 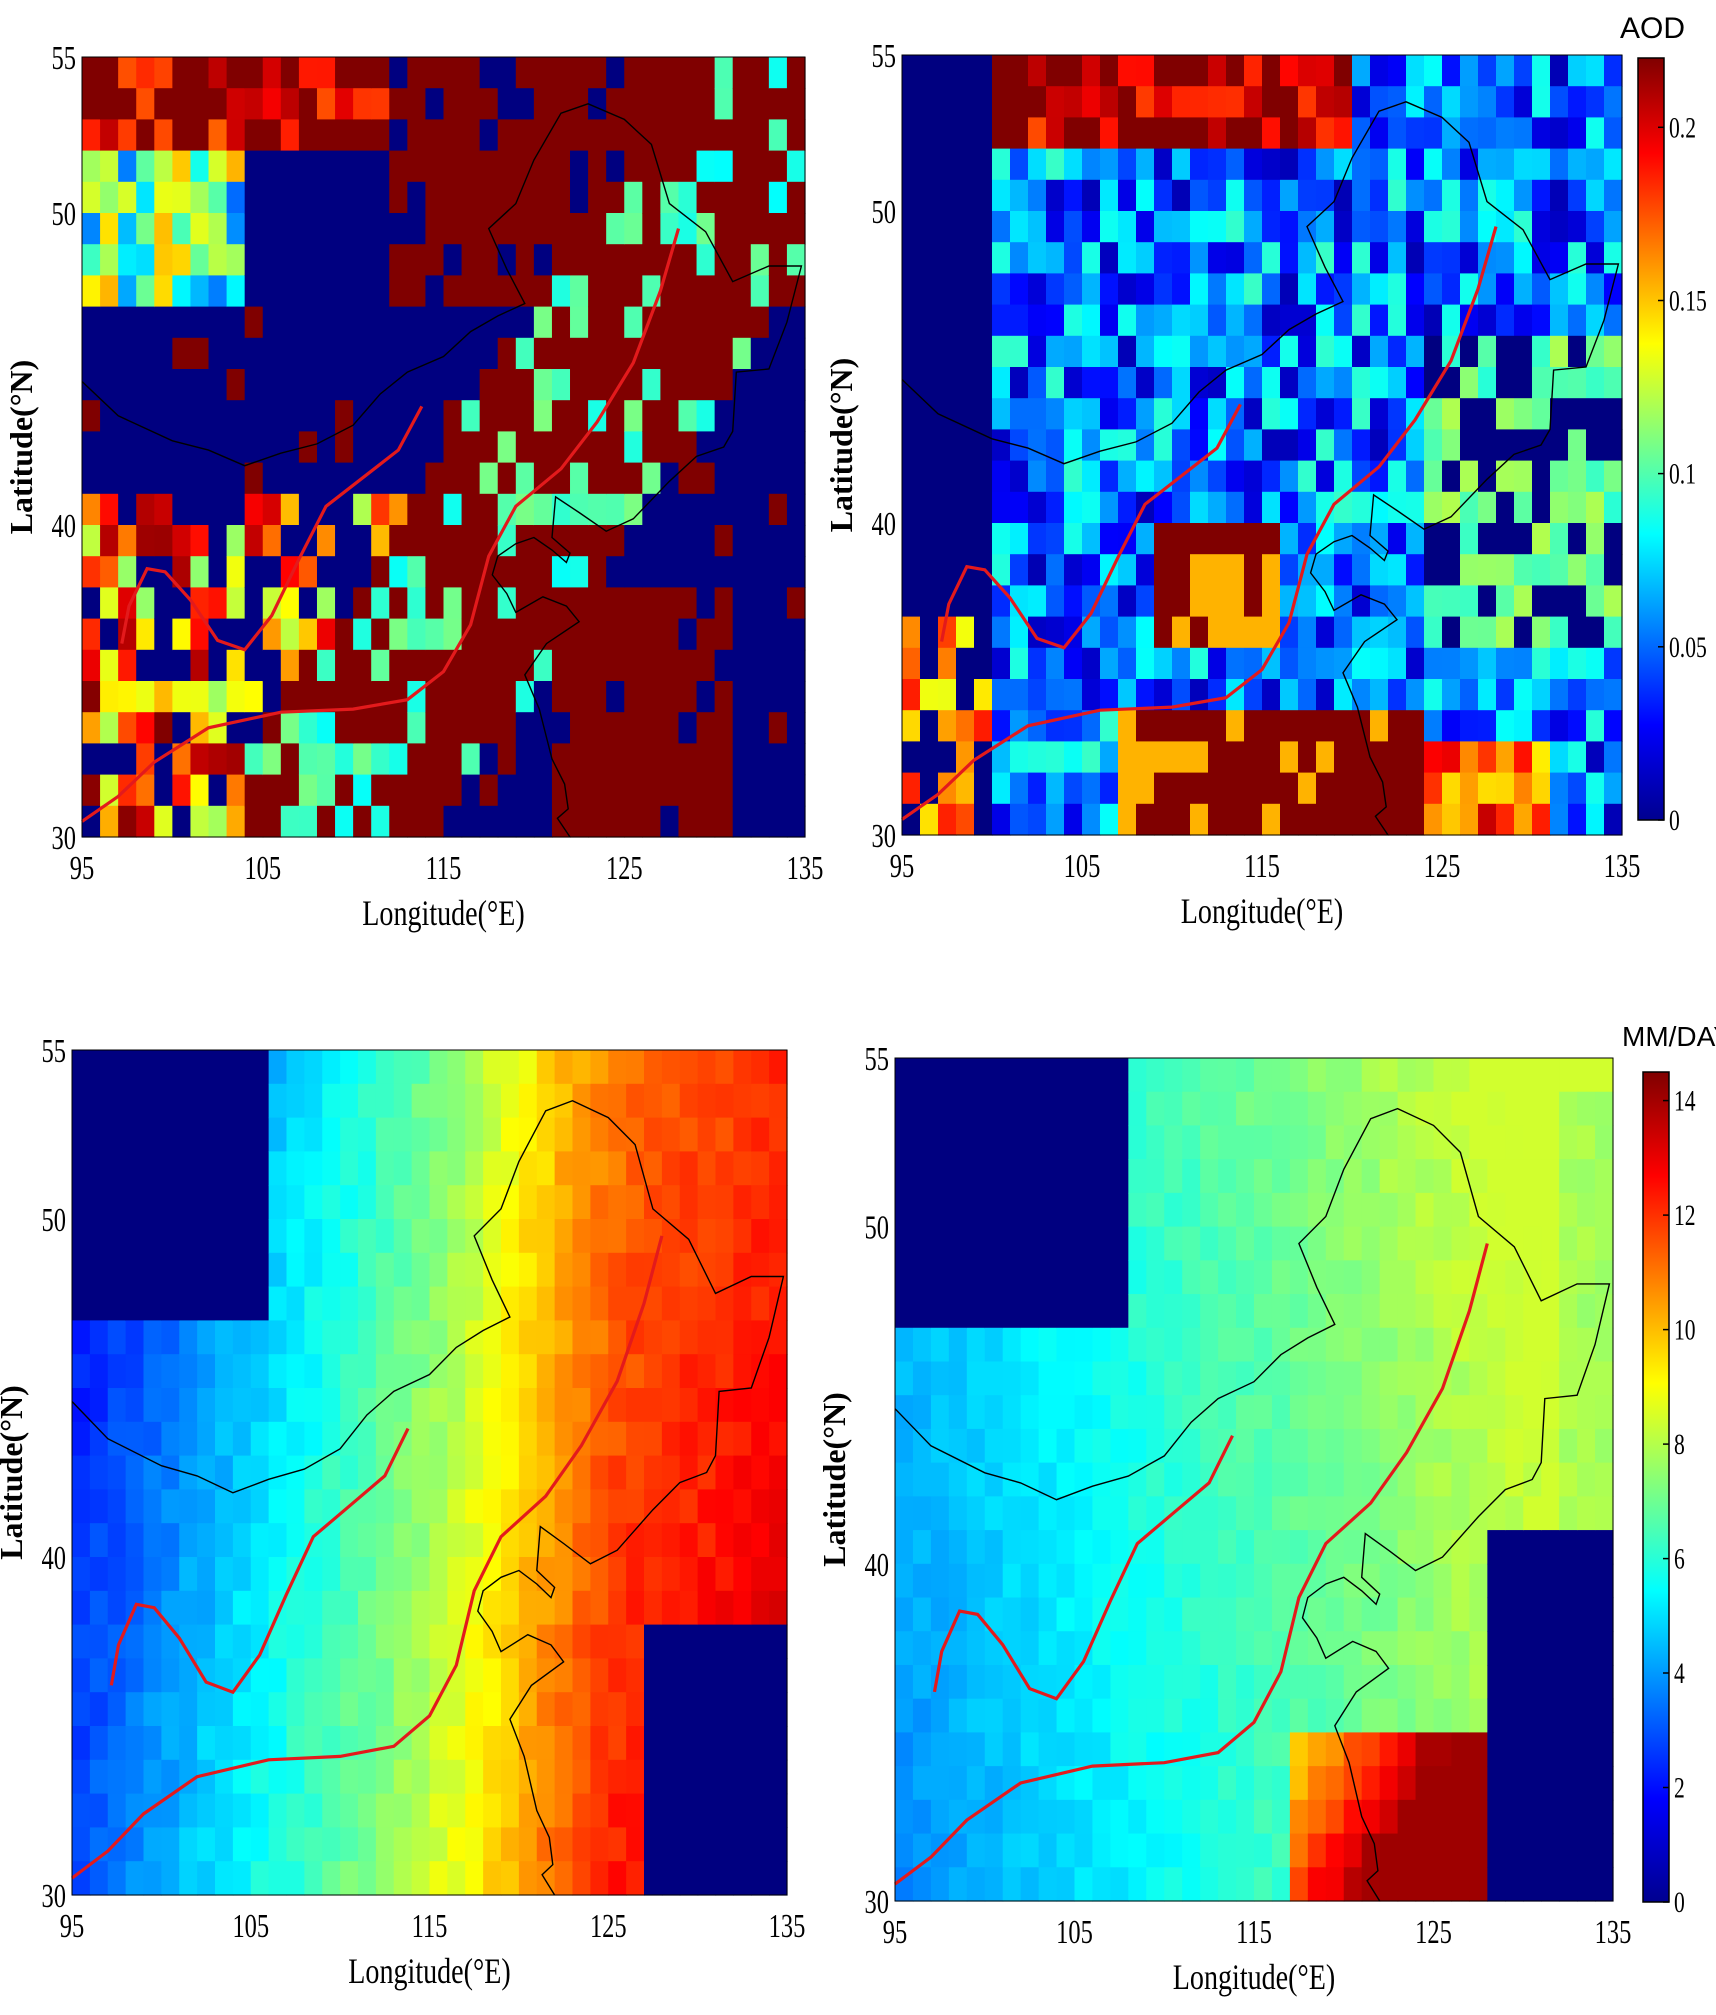 What do you see at coordinates (877, 1059) in the screenshot?
I see `y-tick-label: 55` at bounding box center [877, 1059].